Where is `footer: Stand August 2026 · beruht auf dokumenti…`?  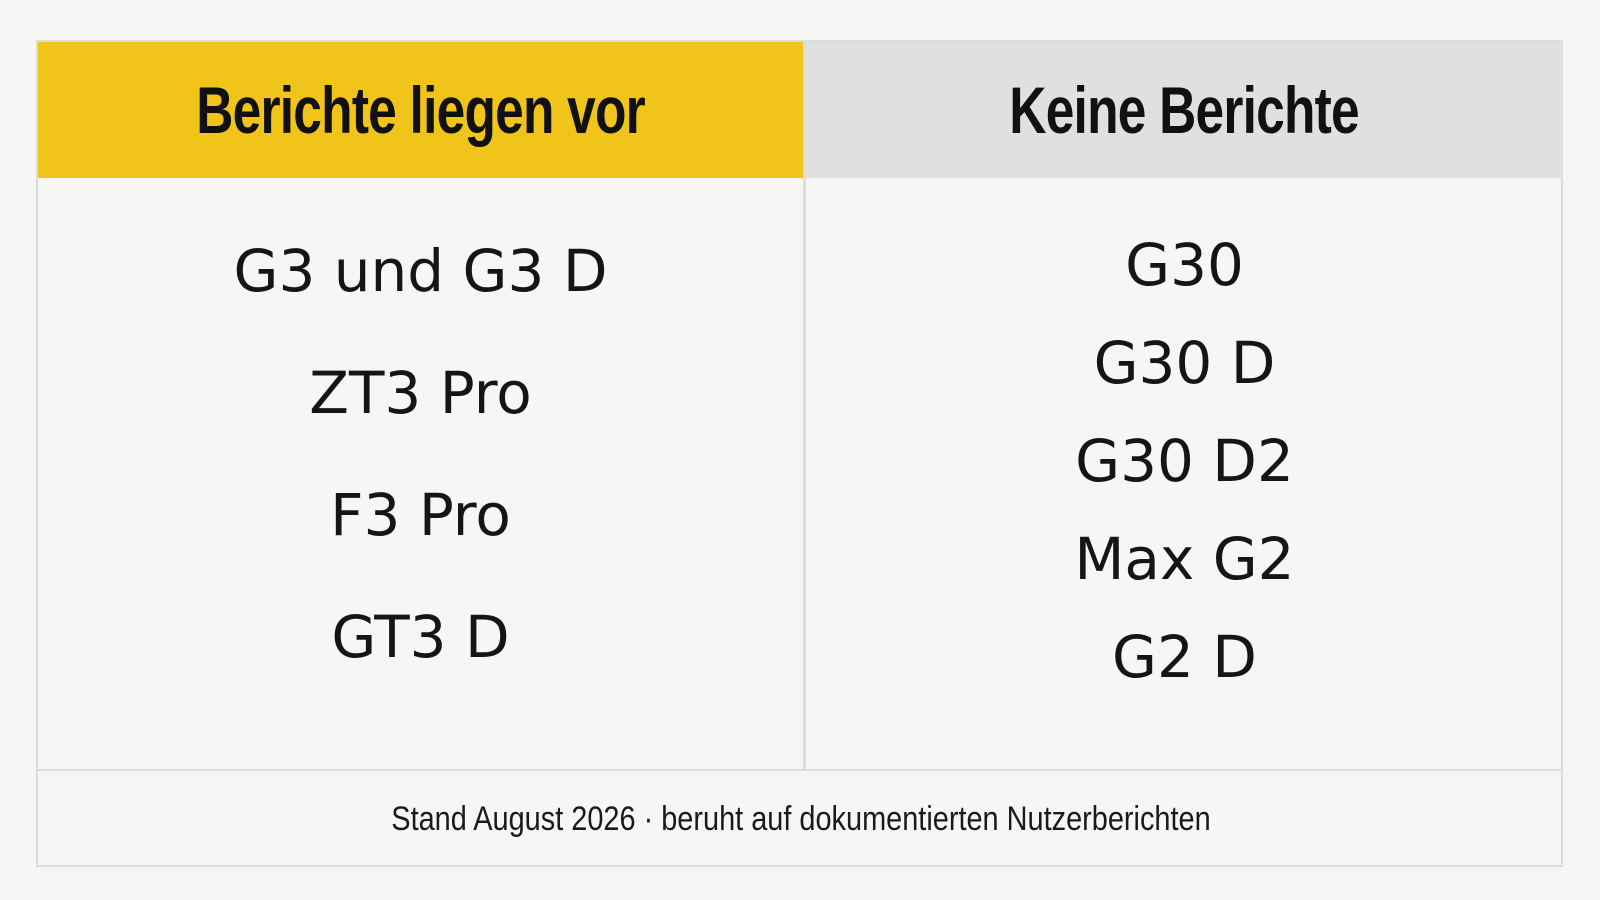 footer: Stand August 2026 · beruht auf dokumenti… is located at coordinates (800, 818).